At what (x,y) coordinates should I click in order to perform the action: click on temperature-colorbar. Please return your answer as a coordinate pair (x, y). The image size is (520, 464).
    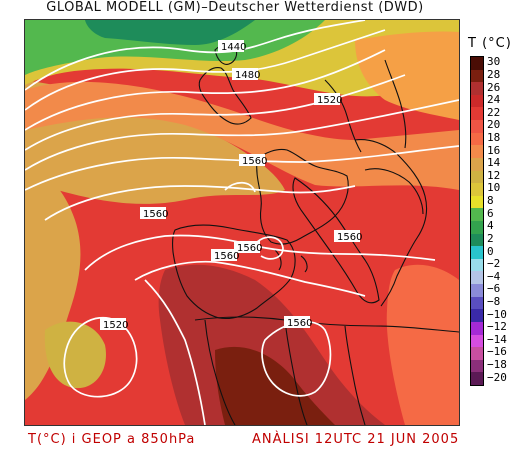
    Looking at the image, I should click on (477, 221).